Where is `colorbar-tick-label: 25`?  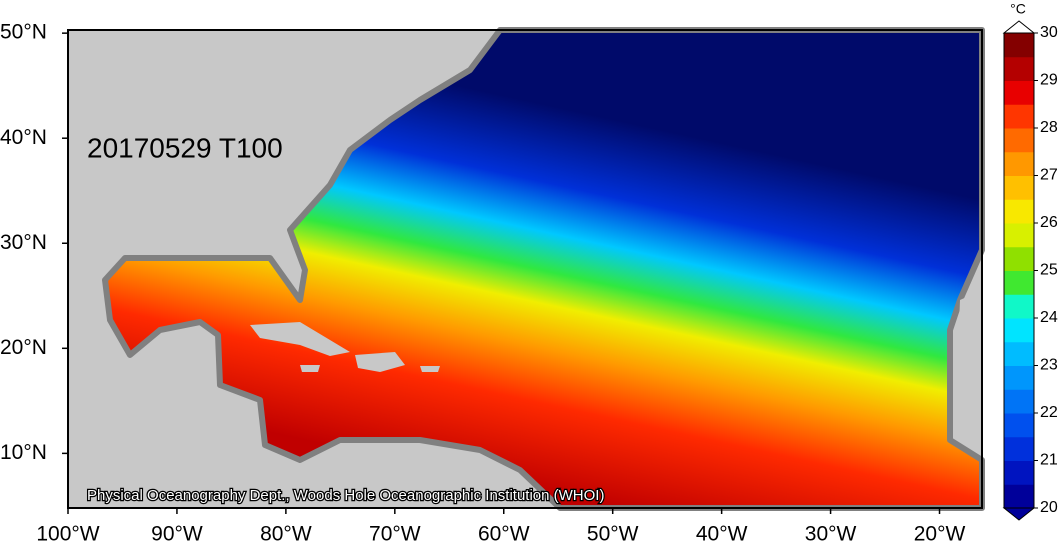
colorbar-tick-label: 25 is located at coordinates (1049, 270).